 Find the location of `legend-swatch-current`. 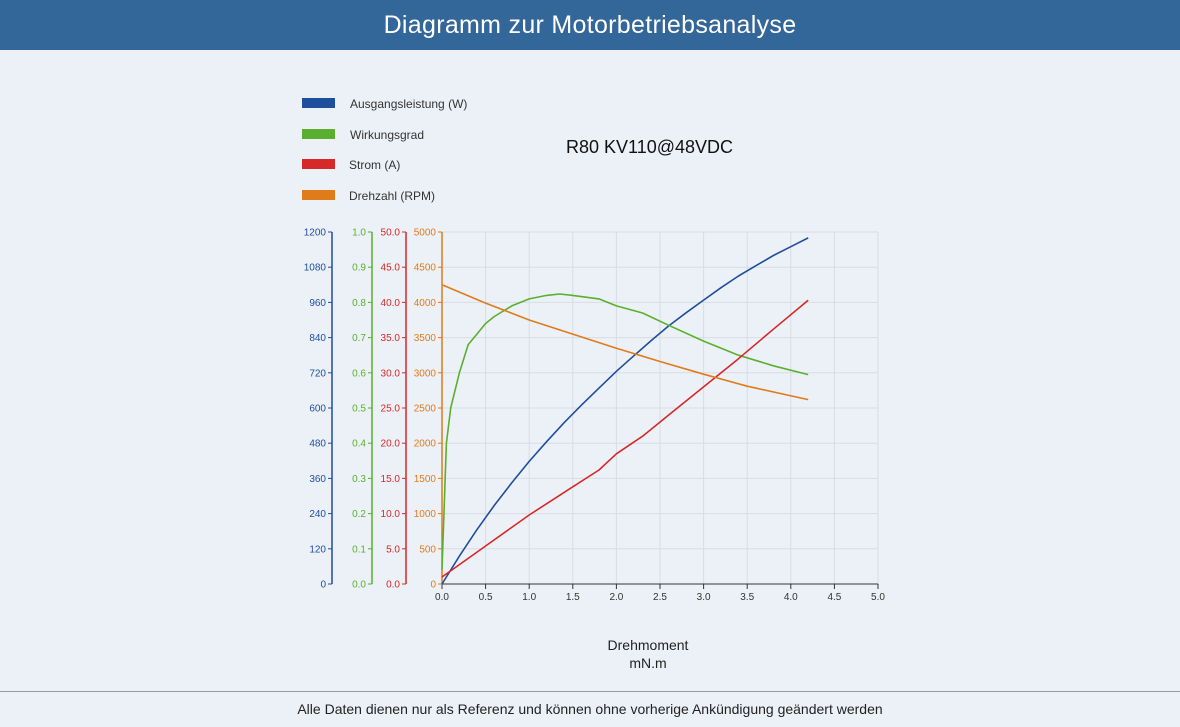

legend-swatch-current is located at coordinates (318, 164).